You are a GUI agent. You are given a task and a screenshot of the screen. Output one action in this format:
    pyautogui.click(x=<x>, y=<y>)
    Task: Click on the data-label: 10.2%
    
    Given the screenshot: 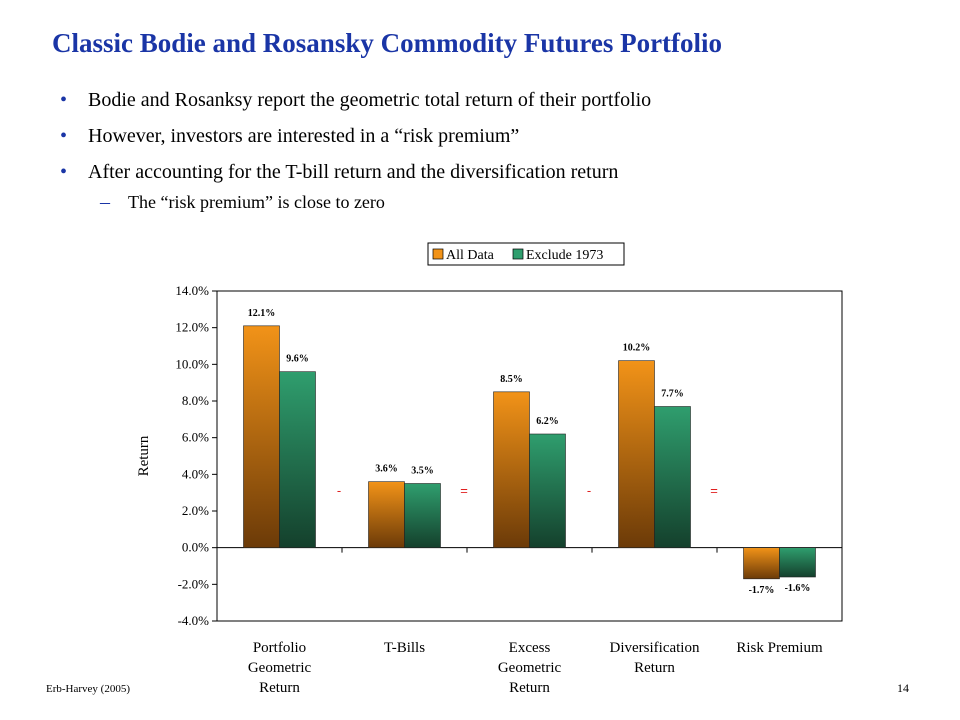 What is the action you would take?
    pyautogui.click(x=637, y=348)
    